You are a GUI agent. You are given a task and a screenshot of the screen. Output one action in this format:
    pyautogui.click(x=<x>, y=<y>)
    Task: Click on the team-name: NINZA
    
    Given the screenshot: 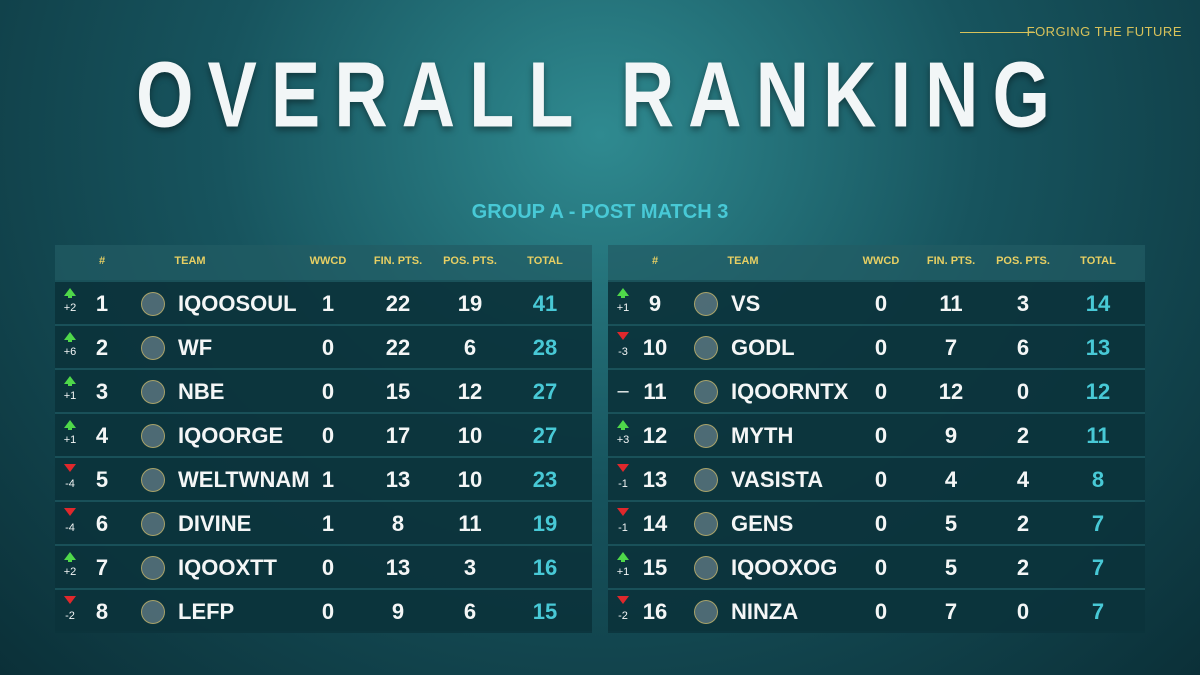 What is the action you would take?
    pyautogui.click(x=765, y=611)
    